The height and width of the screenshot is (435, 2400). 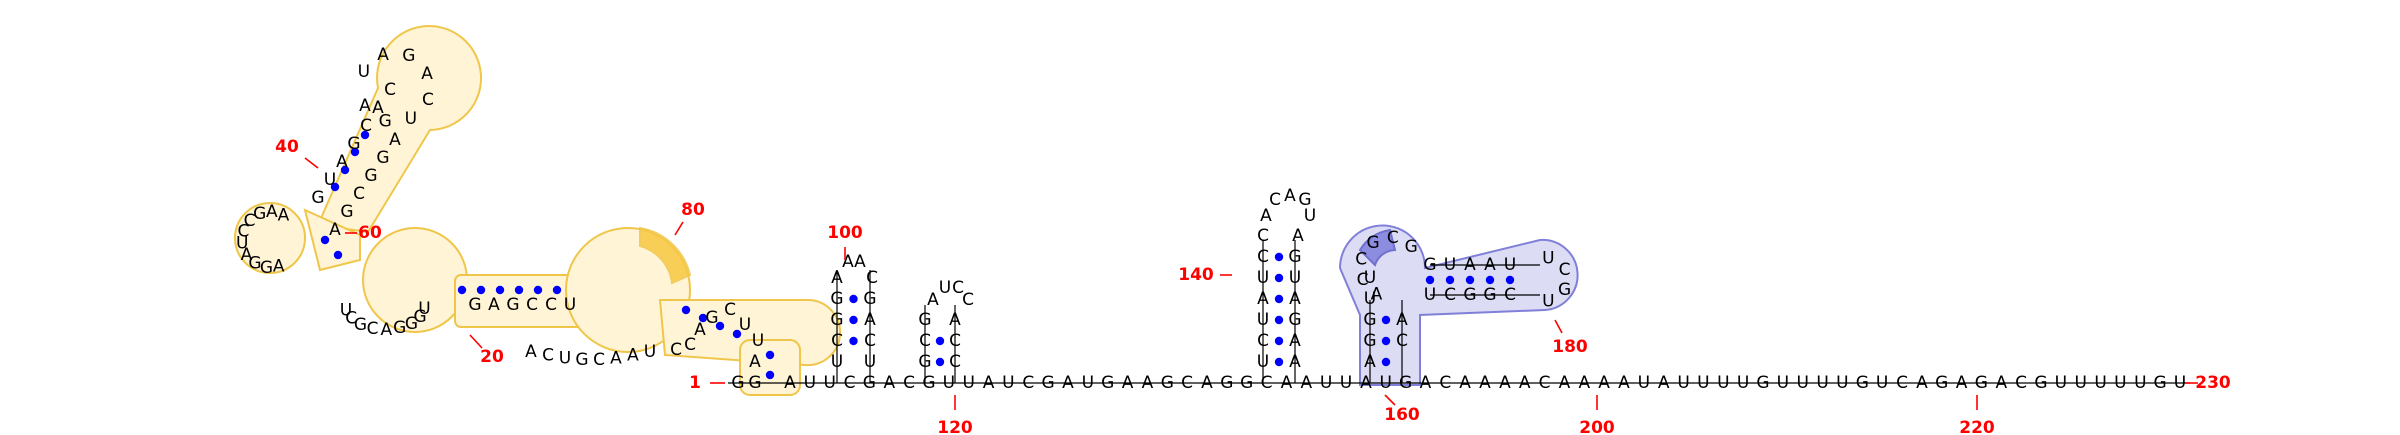 I want to click on label-230: 230, so click(x=2213, y=383).